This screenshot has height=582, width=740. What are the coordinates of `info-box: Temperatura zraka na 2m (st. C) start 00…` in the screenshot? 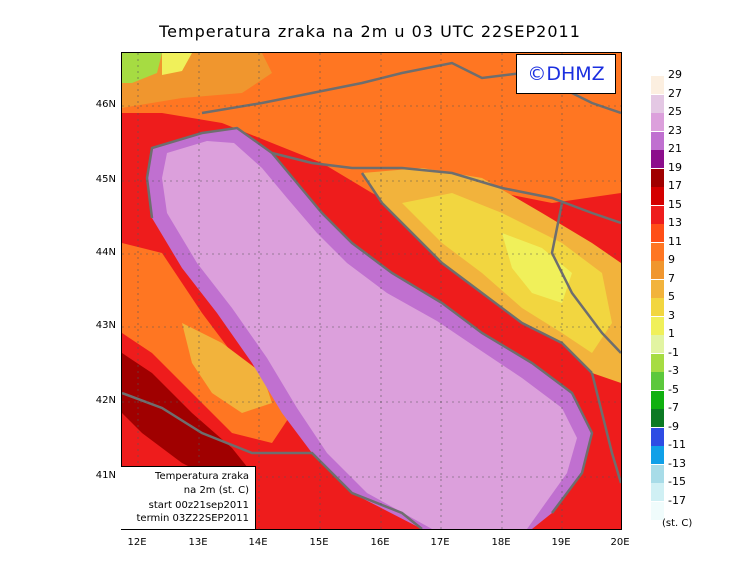 It's located at (188, 497).